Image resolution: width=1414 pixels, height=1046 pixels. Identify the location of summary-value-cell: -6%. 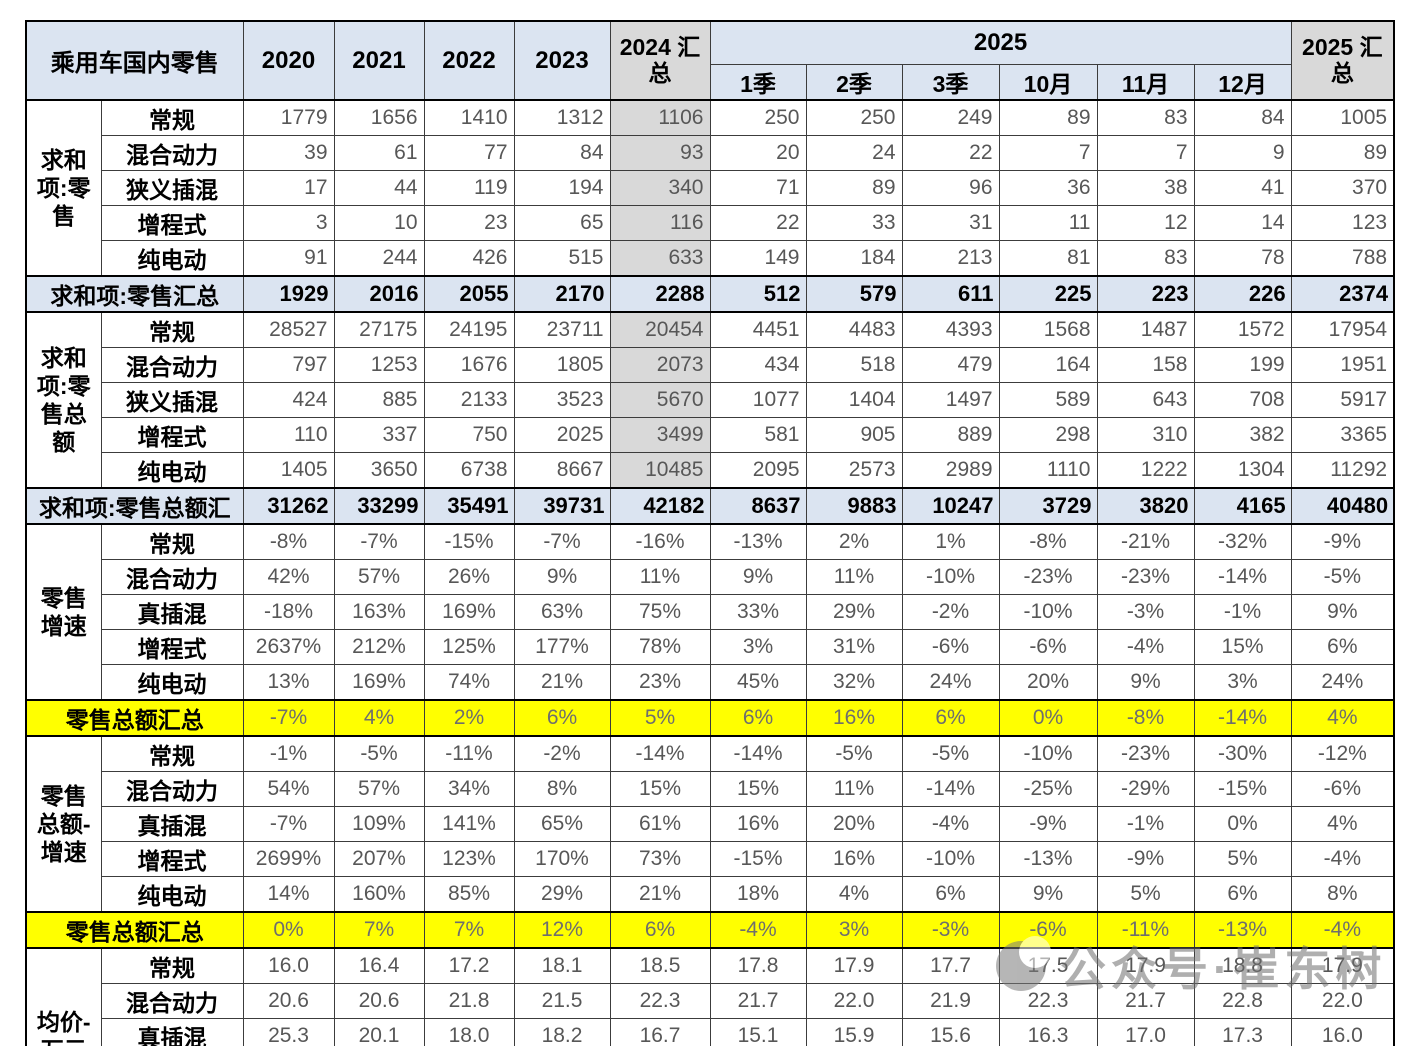
(1048, 930).